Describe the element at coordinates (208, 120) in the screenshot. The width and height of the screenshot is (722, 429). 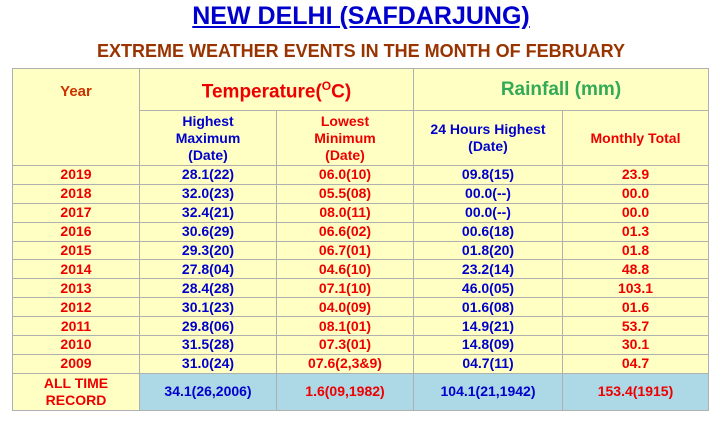
I see `subheader-line: Highest` at that location.